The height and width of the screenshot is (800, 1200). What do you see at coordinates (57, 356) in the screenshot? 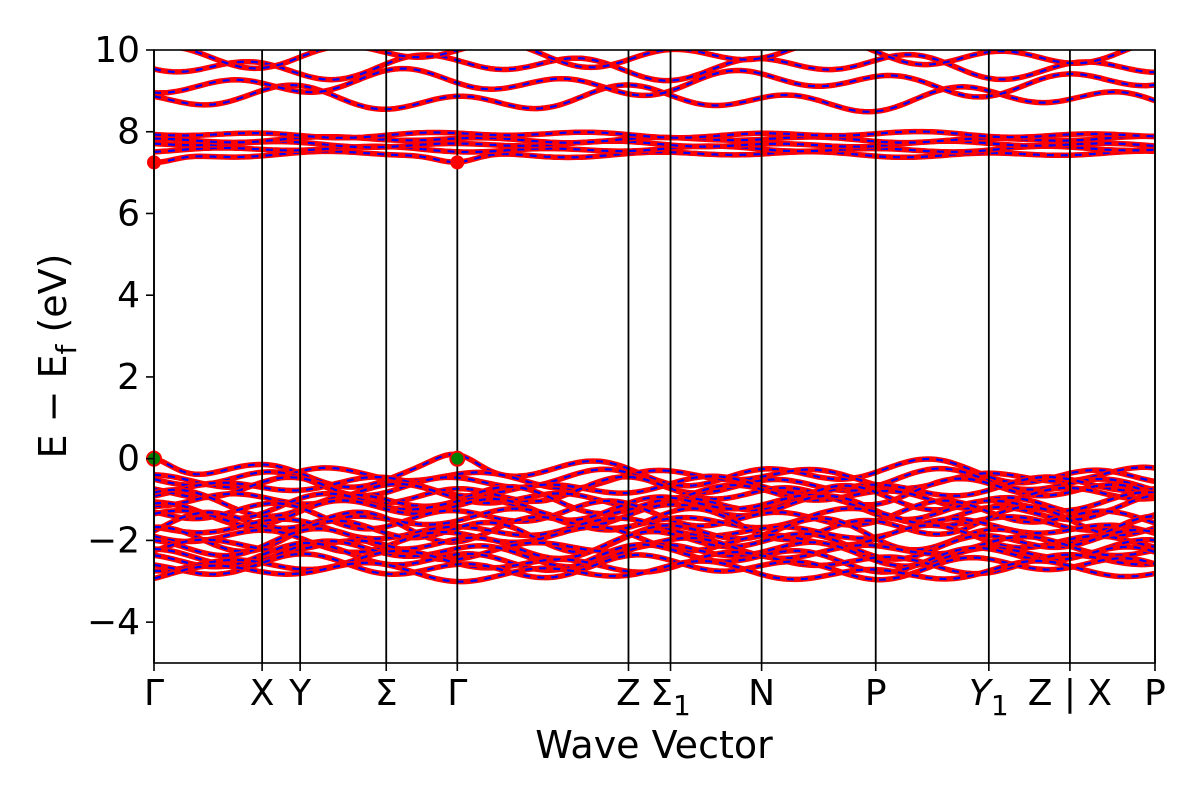
I see `y-axis-title: E − Ef (eV)` at bounding box center [57, 356].